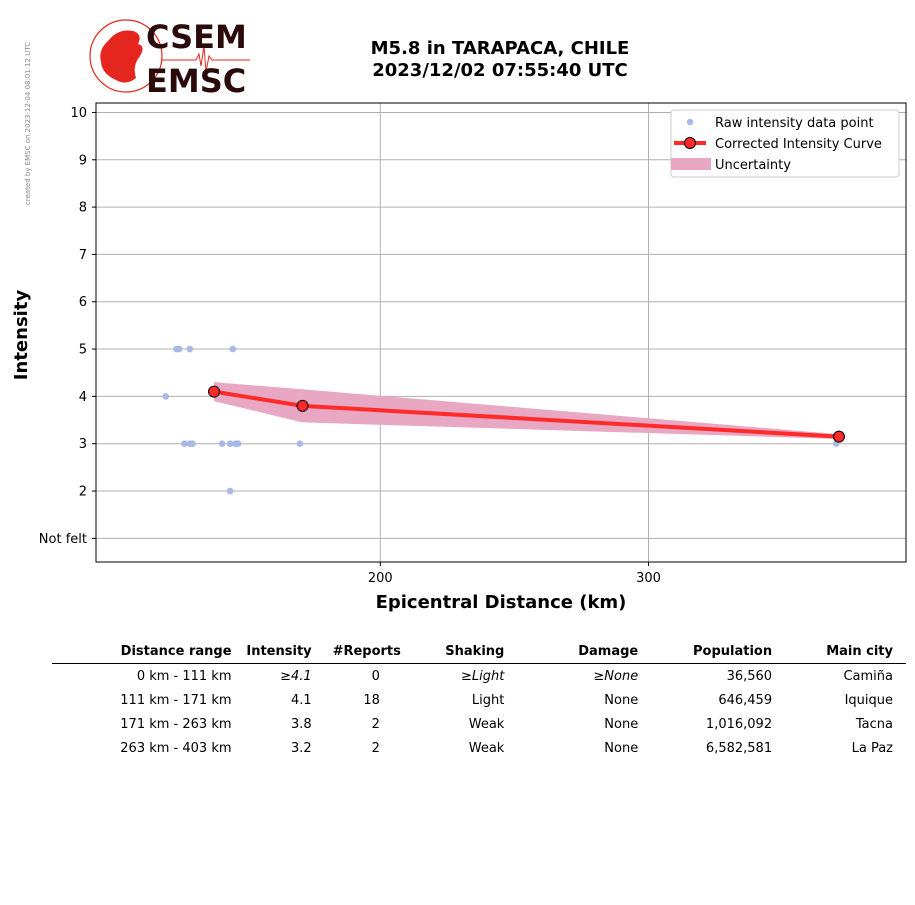  What do you see at coordinates (176, 724) in the screenshot?
I see `cell-distance: 171 km - 263 km` at bounding box center [176, 724].